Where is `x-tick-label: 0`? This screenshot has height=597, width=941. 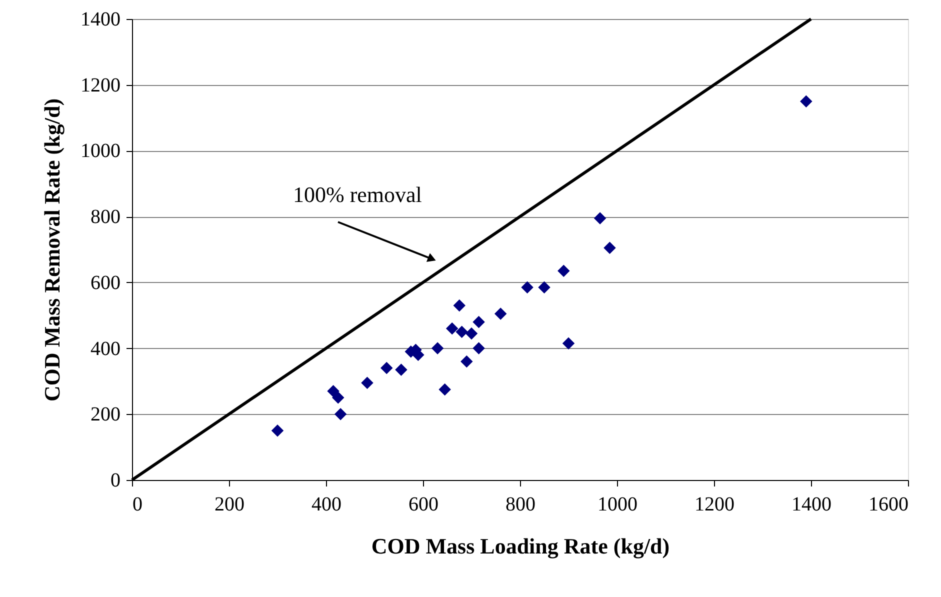
x-tick-label: 0 is located at coordinates (137, 505).